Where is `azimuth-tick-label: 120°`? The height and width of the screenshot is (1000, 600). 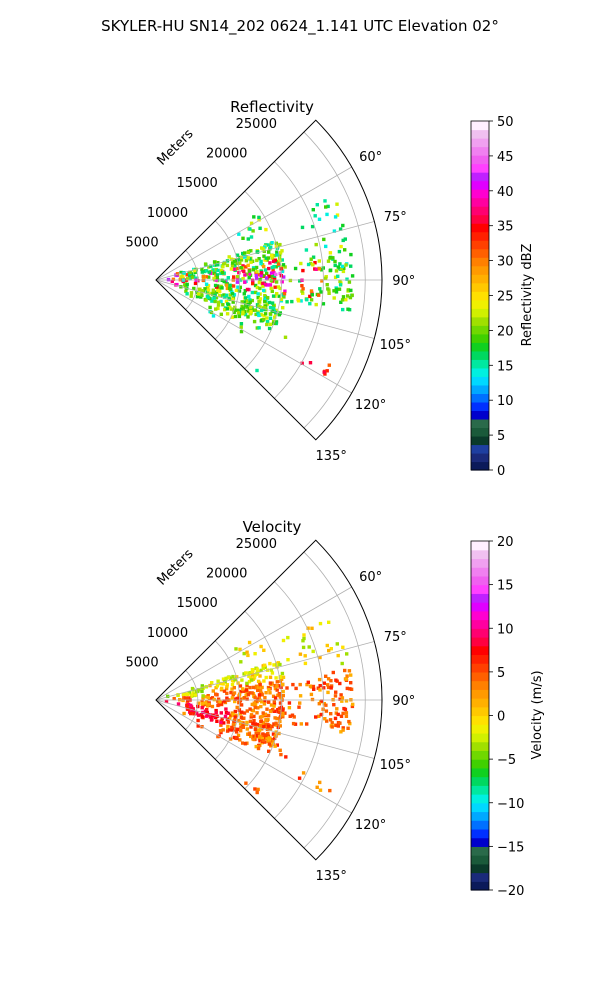 azimuth-tick-label: 120° is located at coordinates (370, 405).